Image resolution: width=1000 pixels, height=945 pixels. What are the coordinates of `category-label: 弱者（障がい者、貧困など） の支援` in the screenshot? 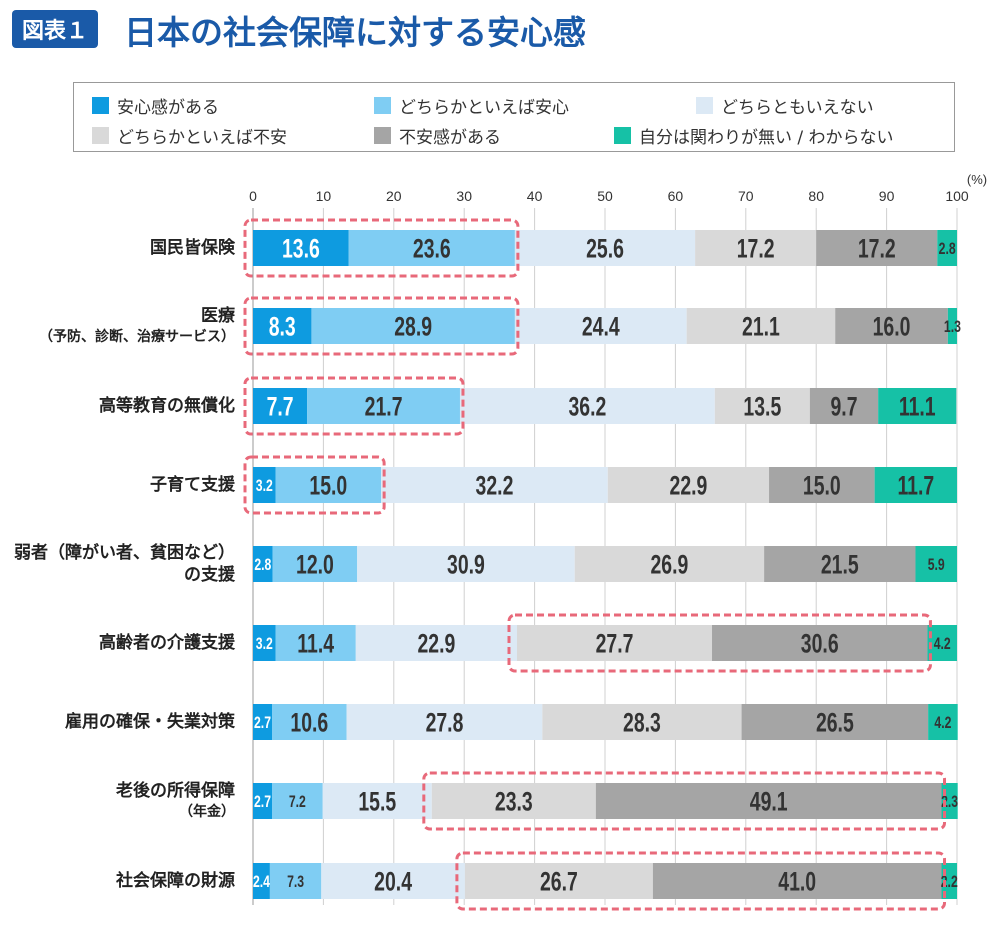 It's located at (124, 564).